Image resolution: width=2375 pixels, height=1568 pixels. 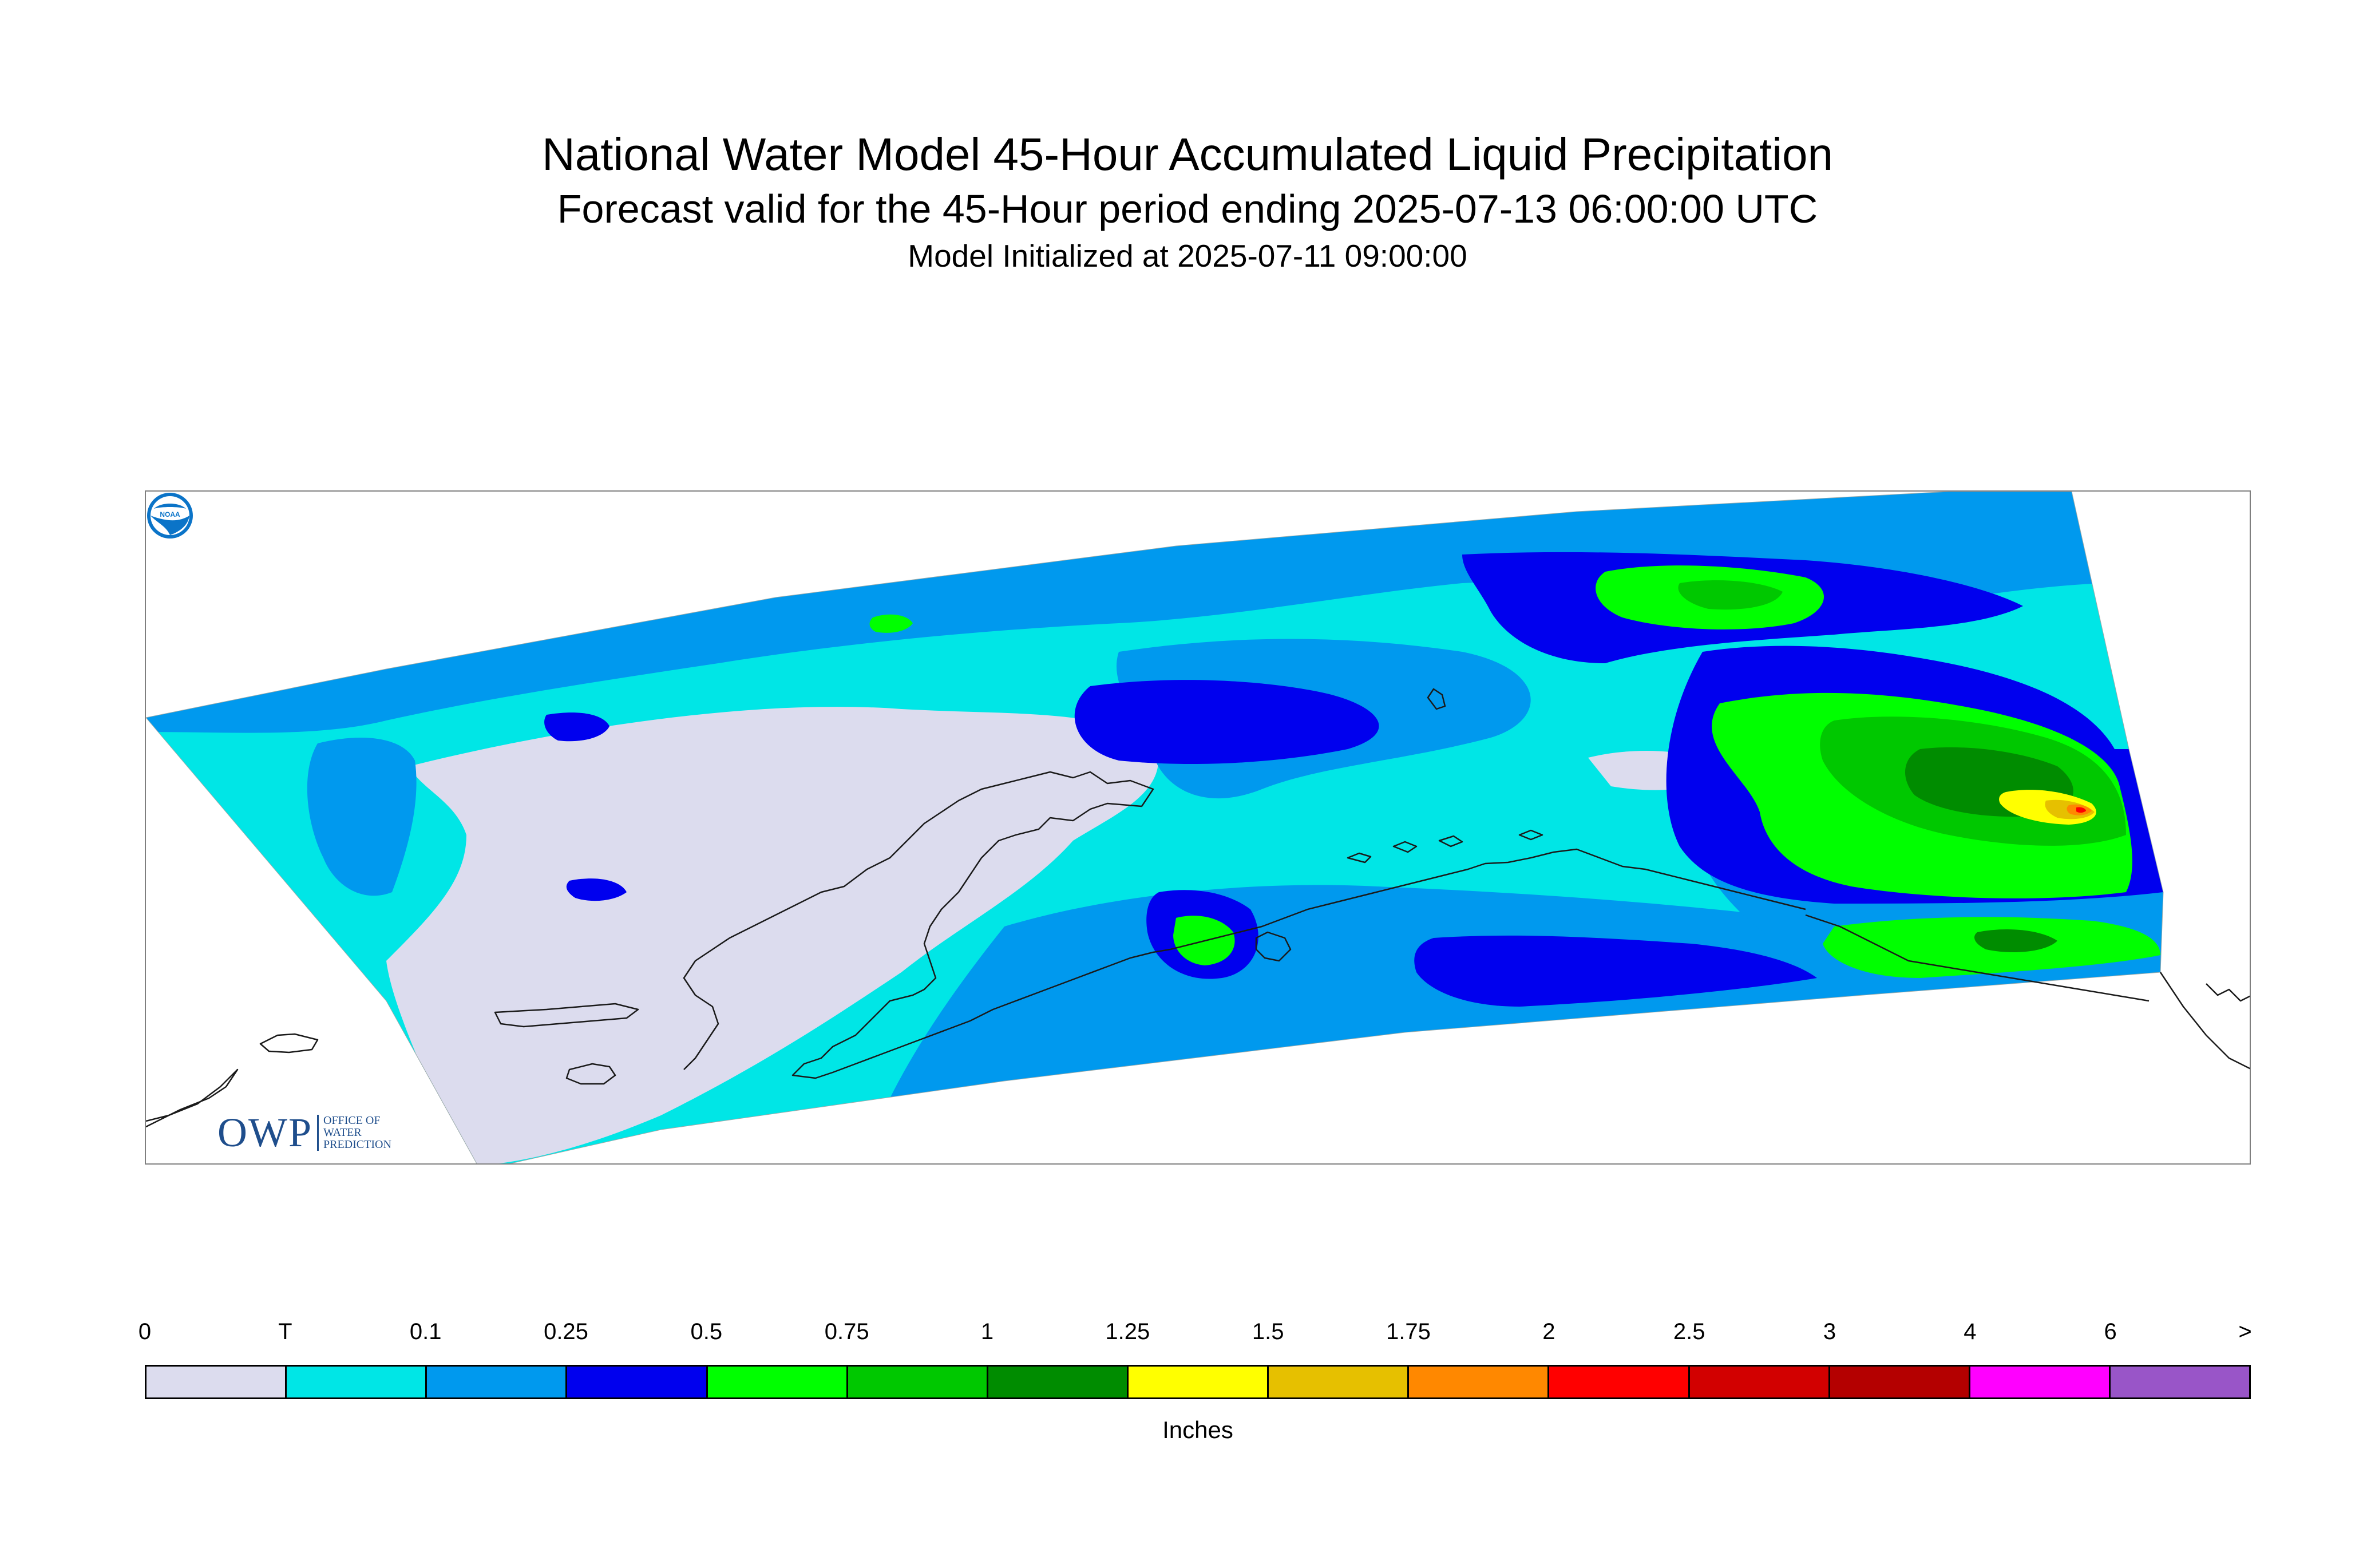 What do you see at coordinates (1436, 699) in the screenshot?
I see `small-island-north` at bounding box center [1436, 699].